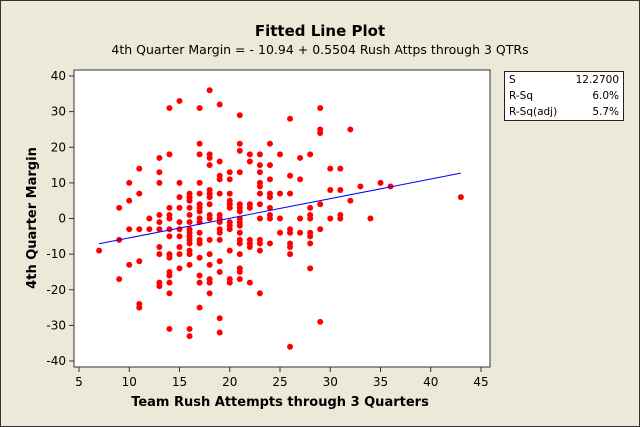  I want to click on x-tick-label: 5, so click(79, 382).